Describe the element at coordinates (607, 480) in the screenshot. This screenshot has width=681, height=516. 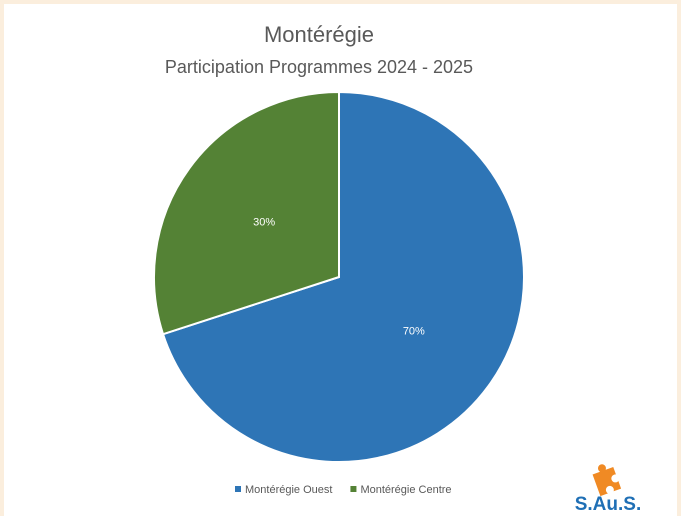
I see `logo-icon` at that location.